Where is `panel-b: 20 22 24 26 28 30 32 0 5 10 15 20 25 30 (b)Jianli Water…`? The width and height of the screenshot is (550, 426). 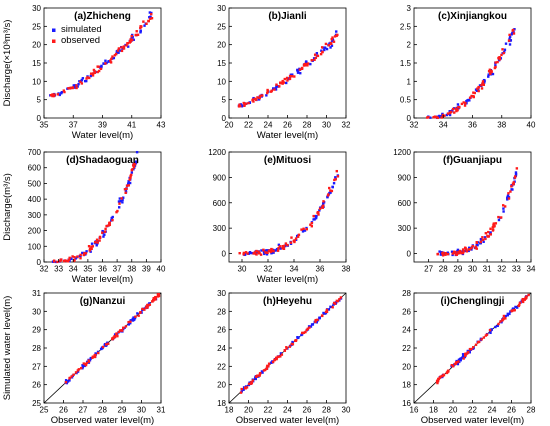 panel-b: 20 22 24 26 28 30 32 0 5 10 15 20 25 30 (b)Jianli Water… is located at coordinates (284, 72).